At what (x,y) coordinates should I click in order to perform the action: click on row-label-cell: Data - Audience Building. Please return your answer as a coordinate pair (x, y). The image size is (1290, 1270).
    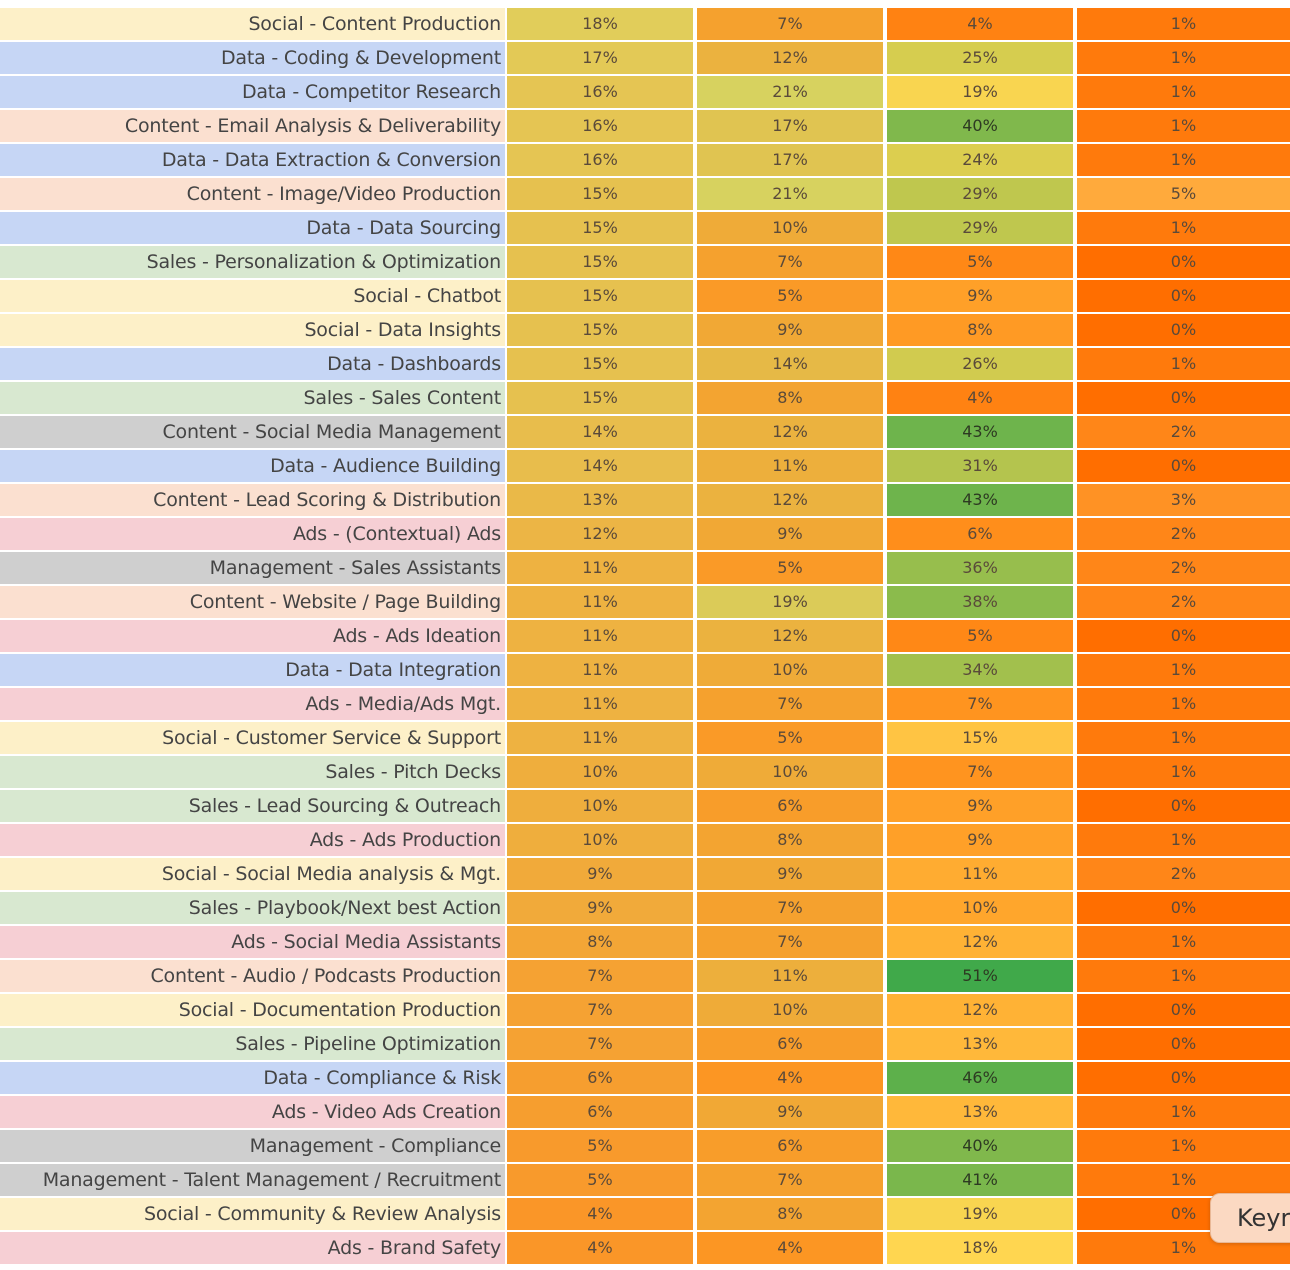
    Looking at the image, I should click on (252, 467).